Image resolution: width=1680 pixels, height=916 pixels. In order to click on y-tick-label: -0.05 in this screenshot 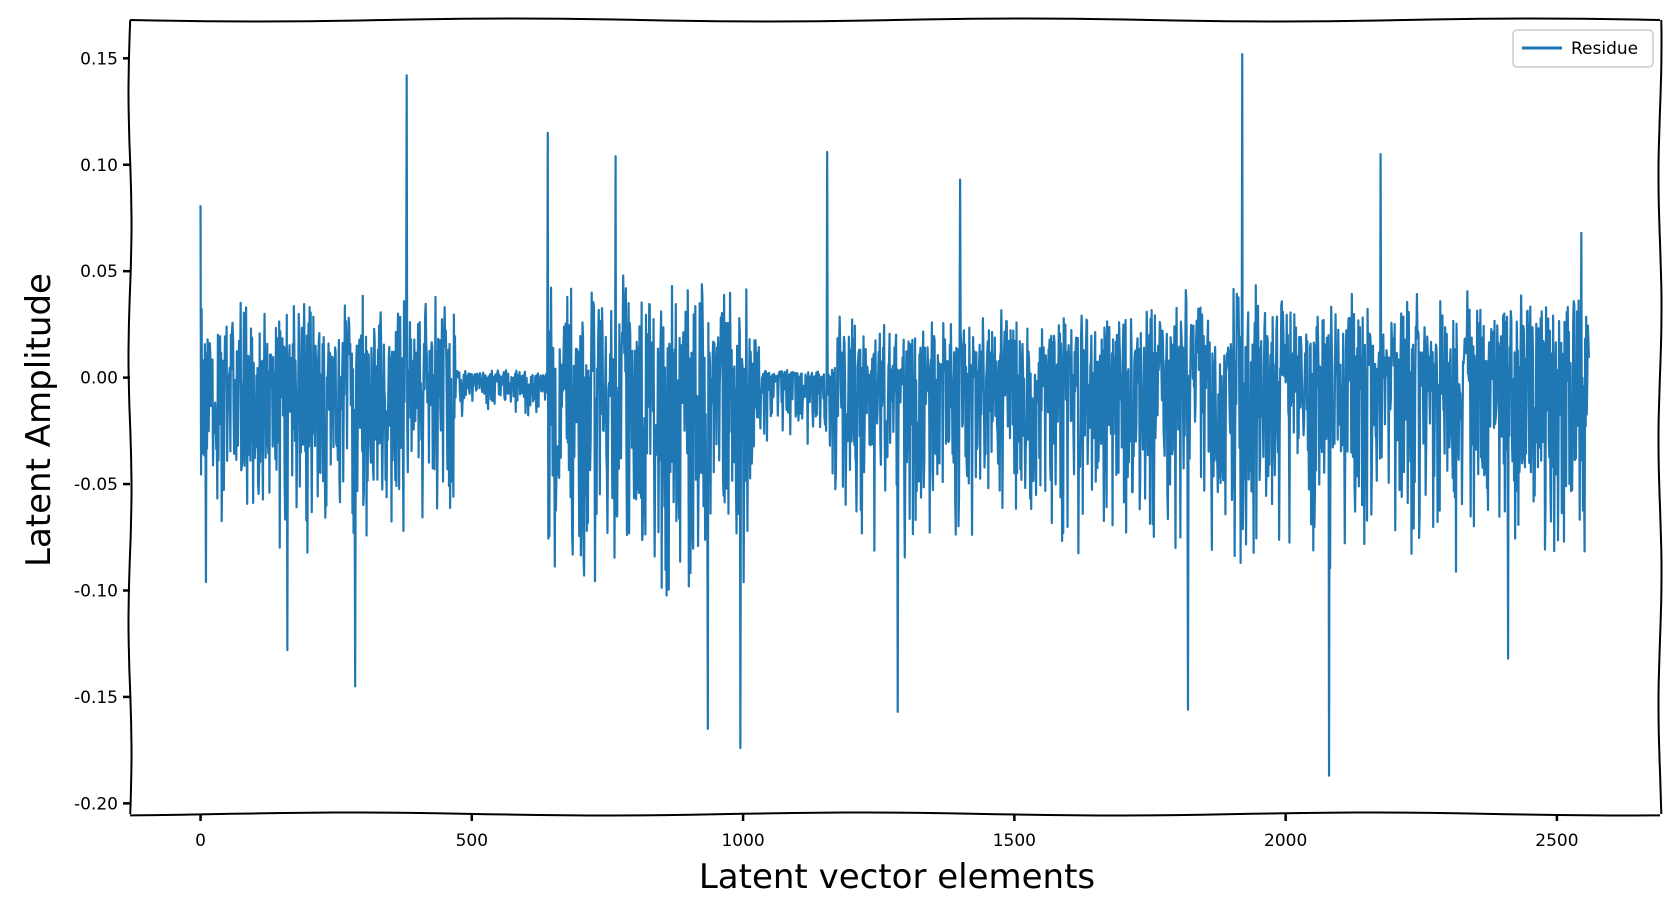, I will do `click(96, 485)`.